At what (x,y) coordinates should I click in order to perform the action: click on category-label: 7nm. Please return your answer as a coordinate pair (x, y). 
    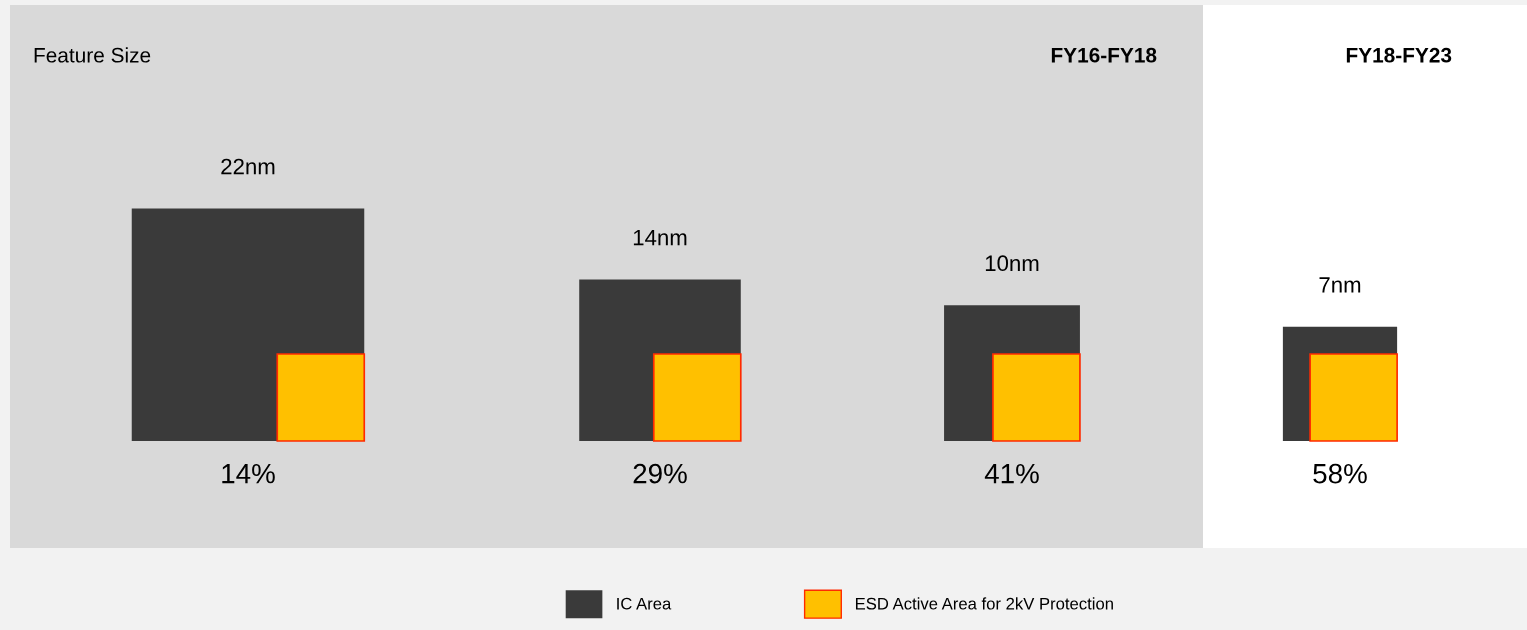
    Looking at the image, I should click on (1340, 285).